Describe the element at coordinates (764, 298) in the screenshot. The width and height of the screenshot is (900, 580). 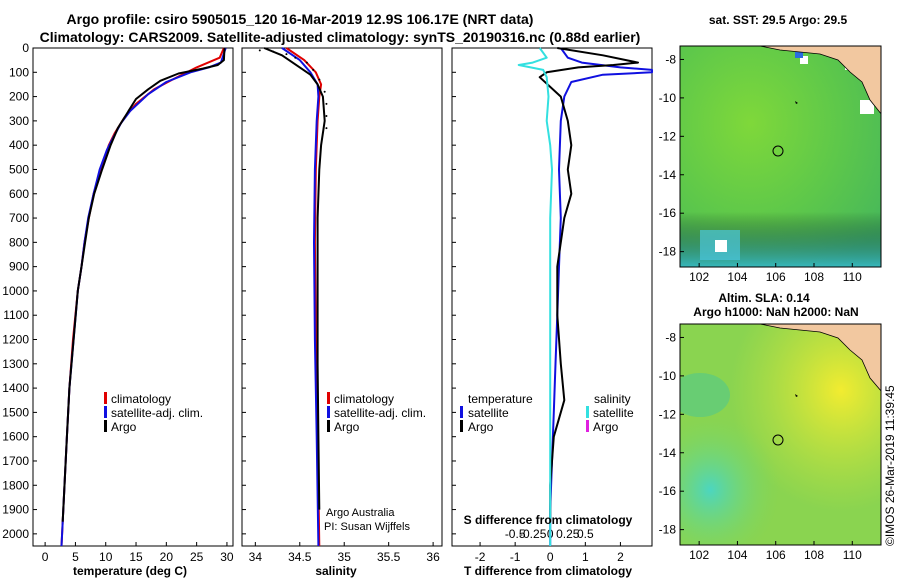
I see `sla-map-title-line1: Altim. SLA: 0.14` at that location.